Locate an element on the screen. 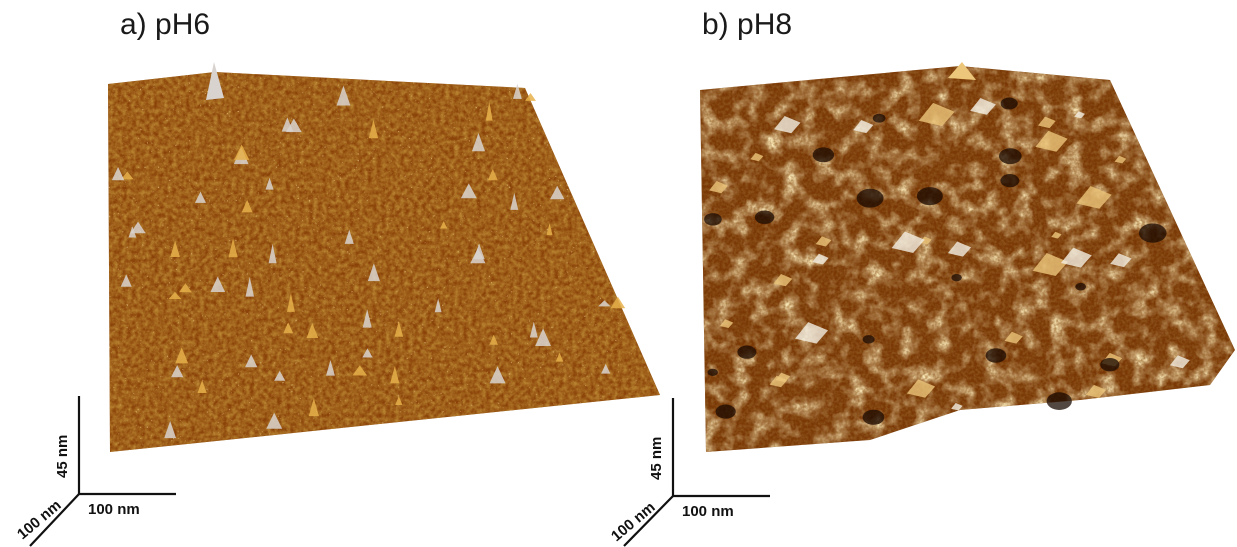  scale-axes-a is located at coordinates (102, 471).